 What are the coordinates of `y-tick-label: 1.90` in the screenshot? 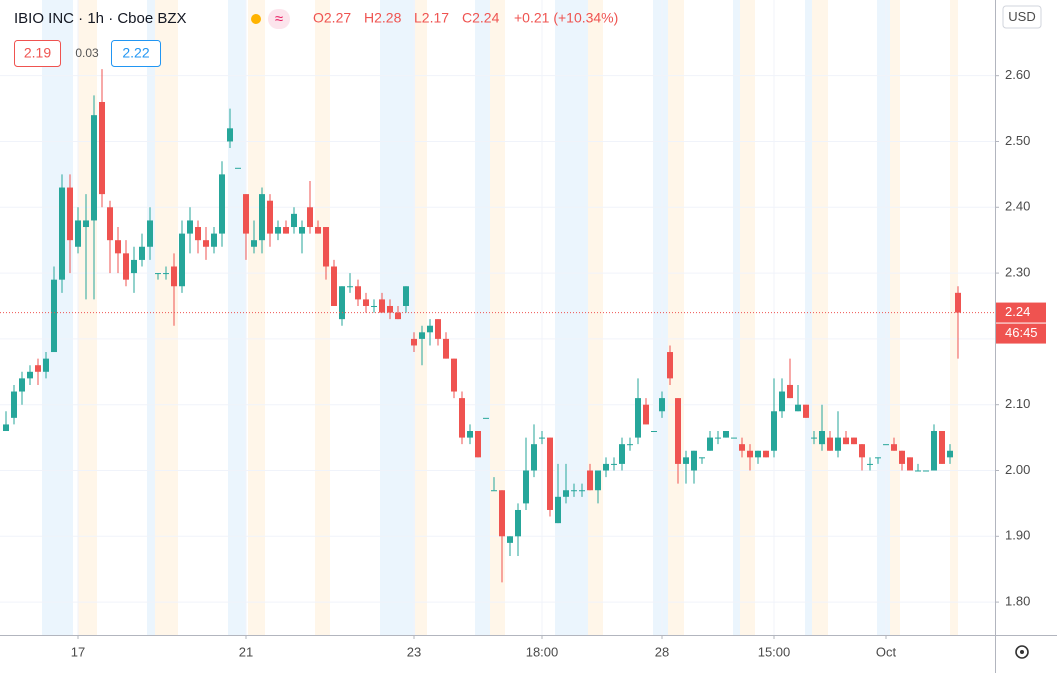 It's located at (1017, 535).